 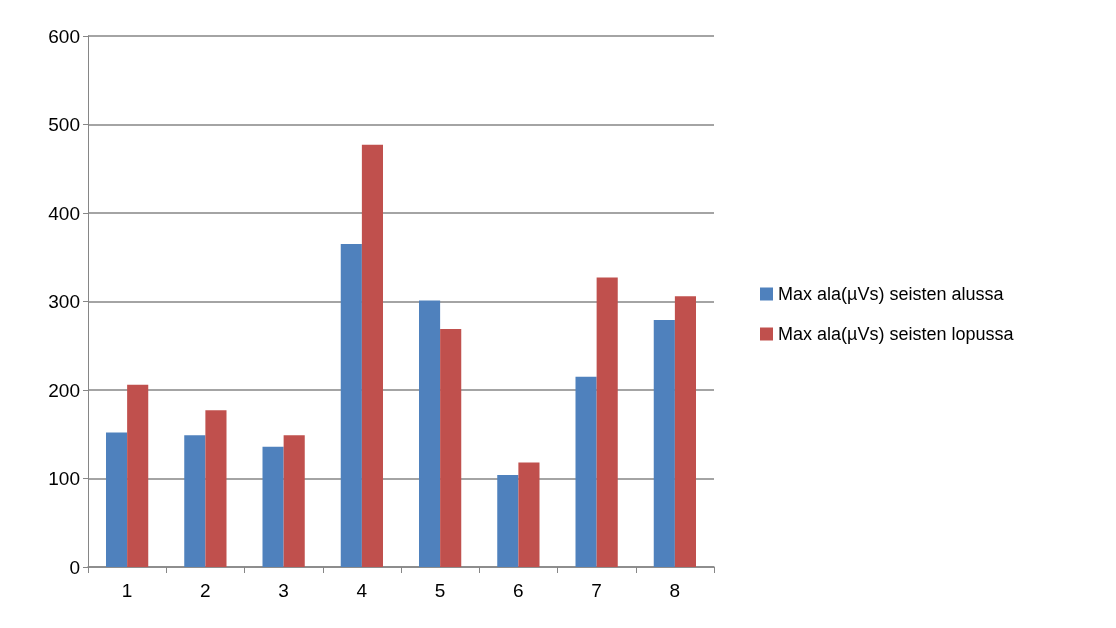 What do you see at coordinates (127, 590) in the screenshot?
I see `x-tick-label: 1` at bounding box center [127, 590].